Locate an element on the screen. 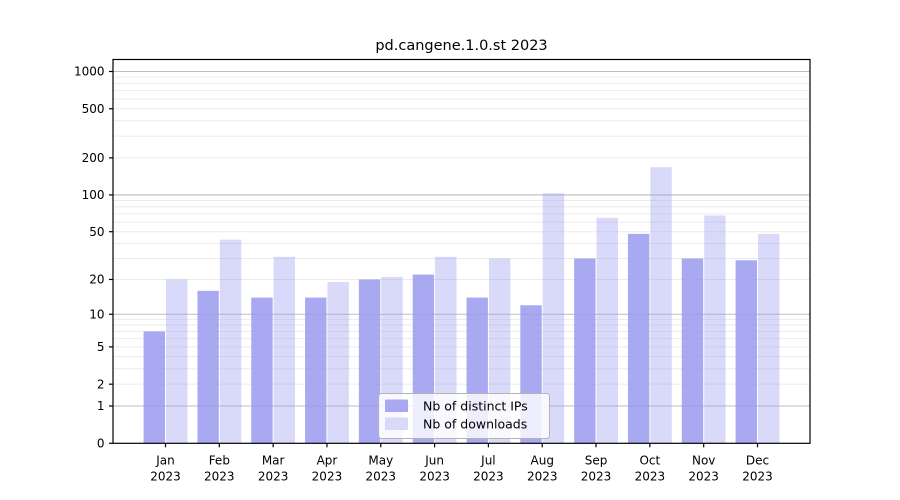 The height and width of the screenshot is (500, 900). bar-downloads-mar is located at coordinates (284, 350).